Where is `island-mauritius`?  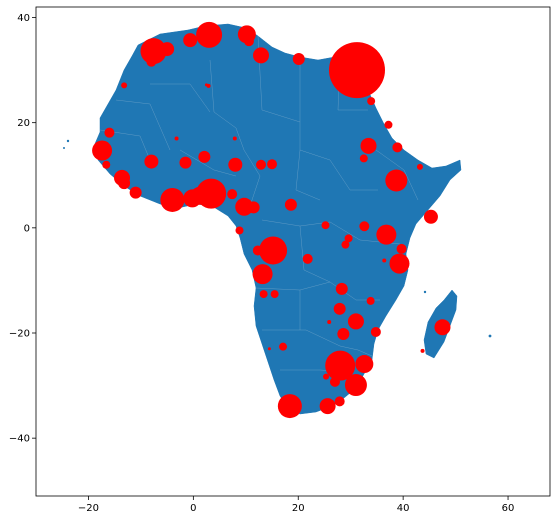 island-mauritius is located at coordinates (490, 336).